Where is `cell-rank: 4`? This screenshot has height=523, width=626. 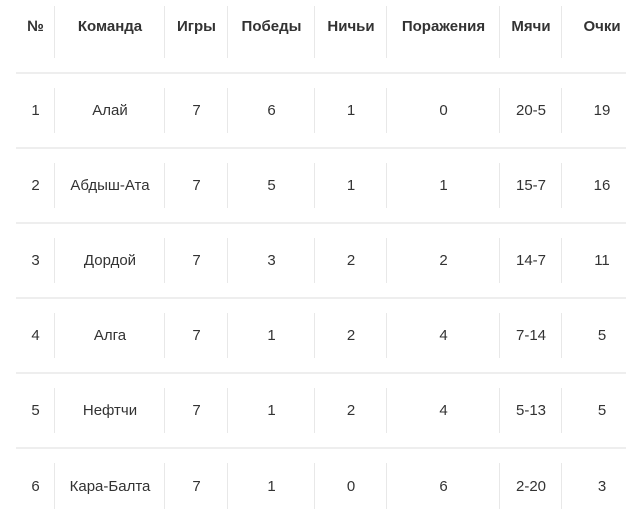 cell-rank: 4 is located at coordinates (35, 335).